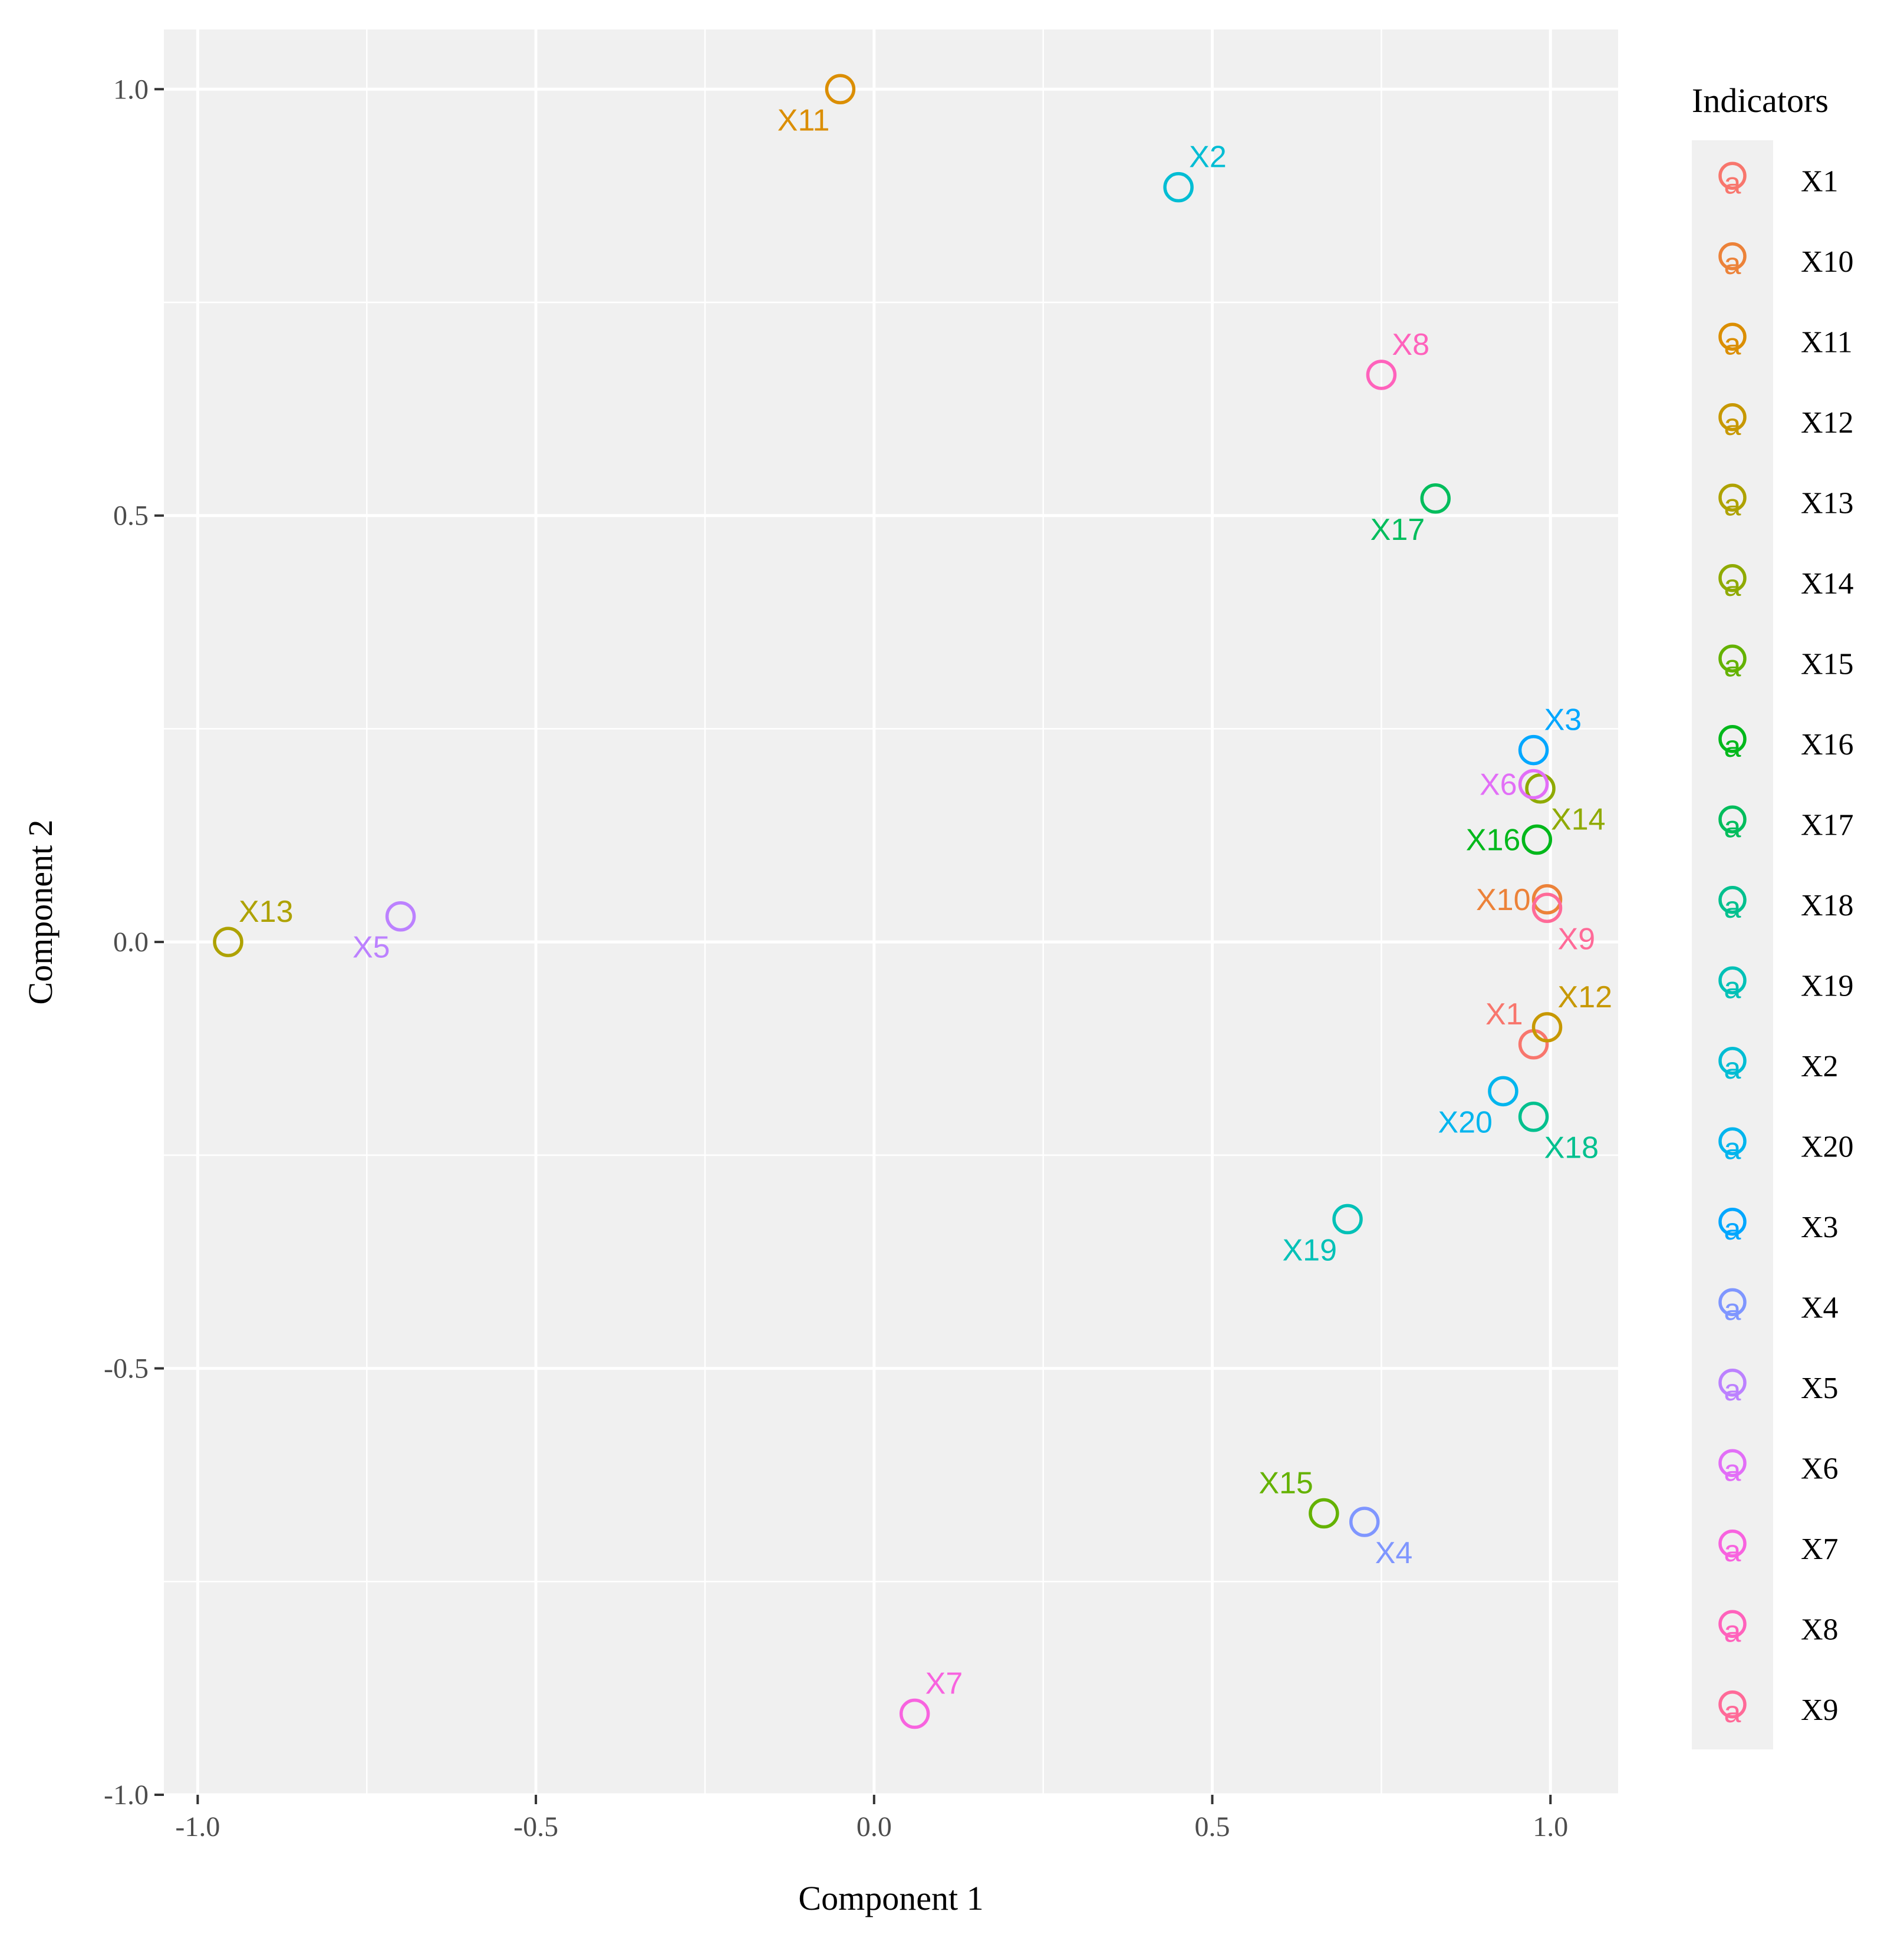 This screenshot has height=1938, width=1904. I want to click on legend-key-x15, so click(1732, 658).